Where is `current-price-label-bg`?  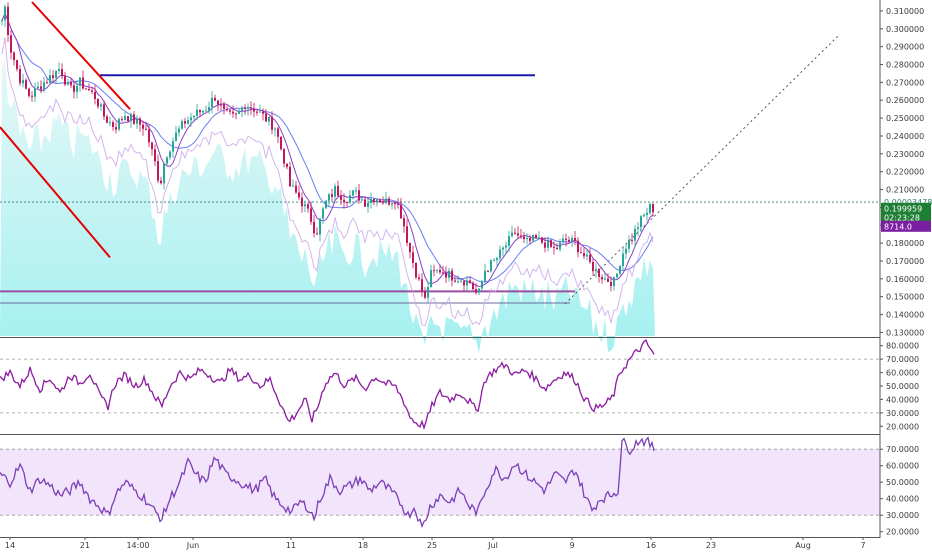
current-price-label-bg is located at coordinates (906, 202).